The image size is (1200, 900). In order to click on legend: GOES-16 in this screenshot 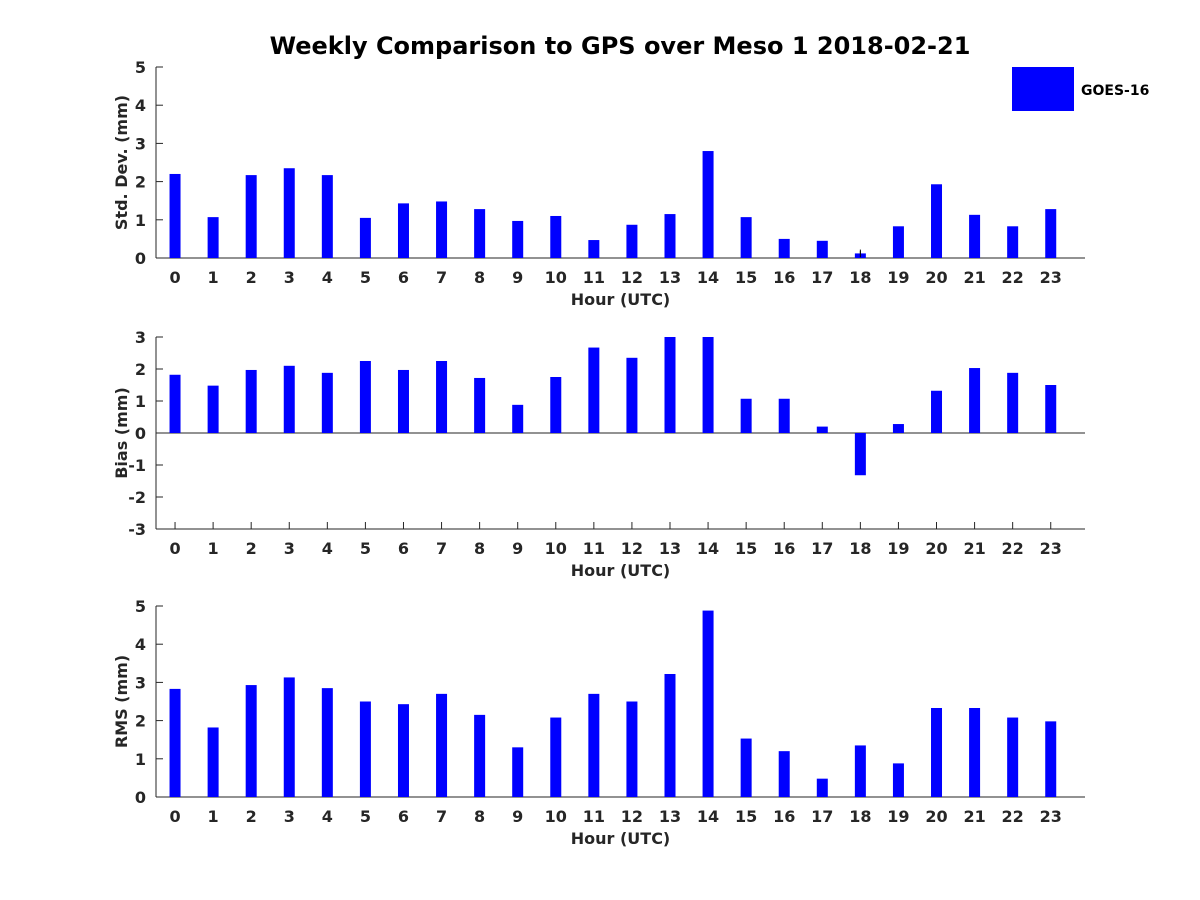, I will do `click(1080, 89)`.